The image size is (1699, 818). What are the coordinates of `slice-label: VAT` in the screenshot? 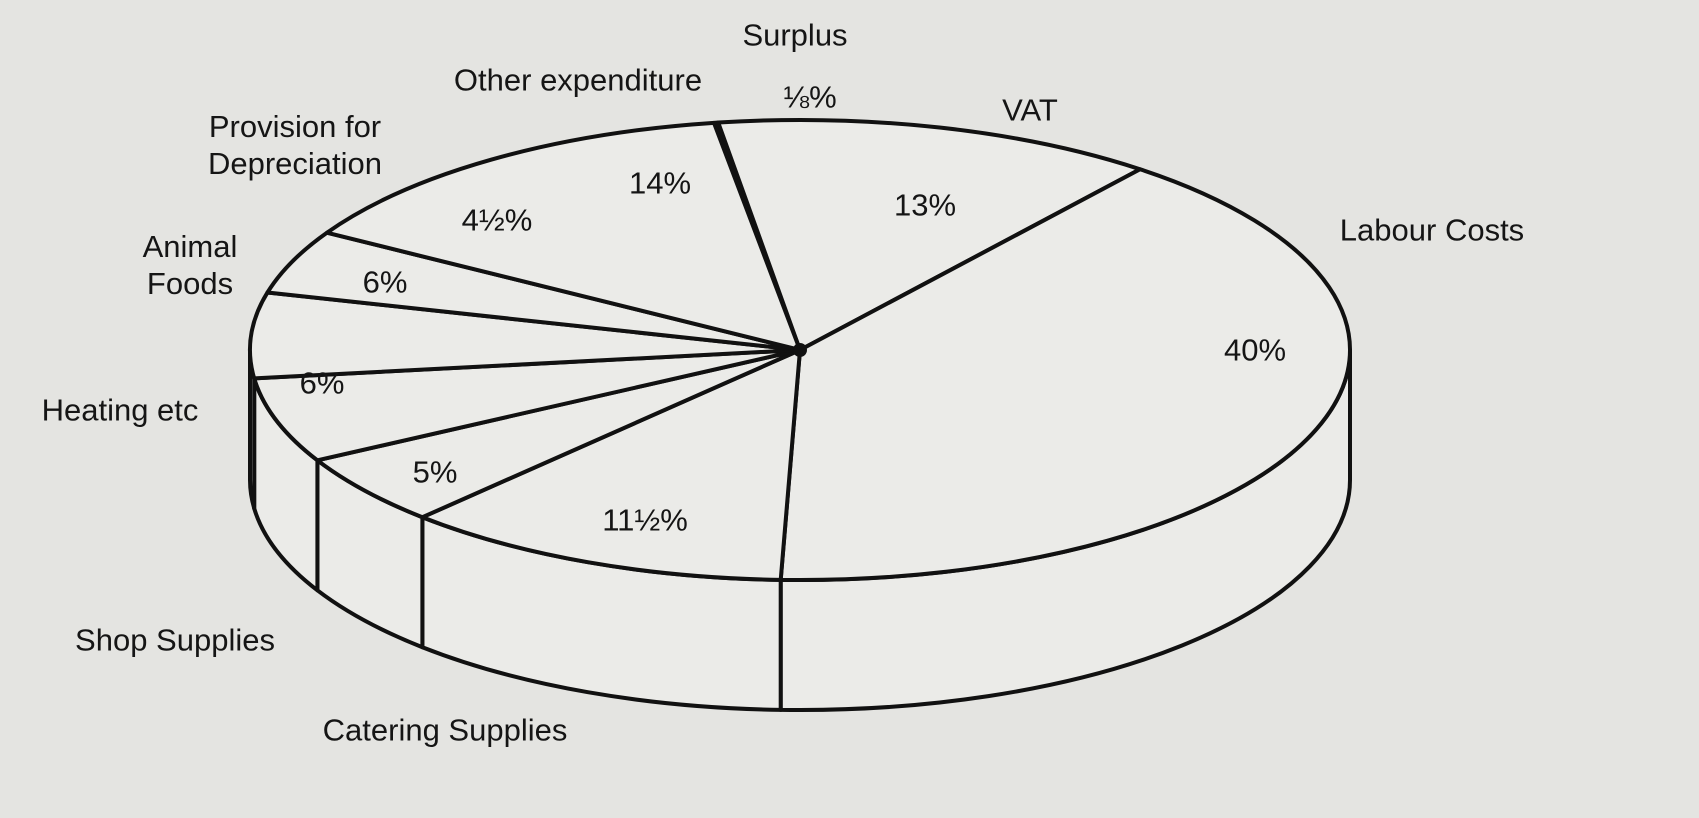 It's located at (1030, 110).